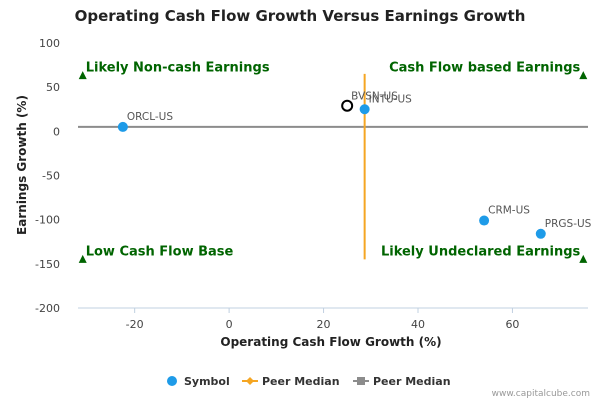 Image resolution: width=600 pixels, height=400 pixels. I want to click on x-tick-label: 40, so click(418, 324).